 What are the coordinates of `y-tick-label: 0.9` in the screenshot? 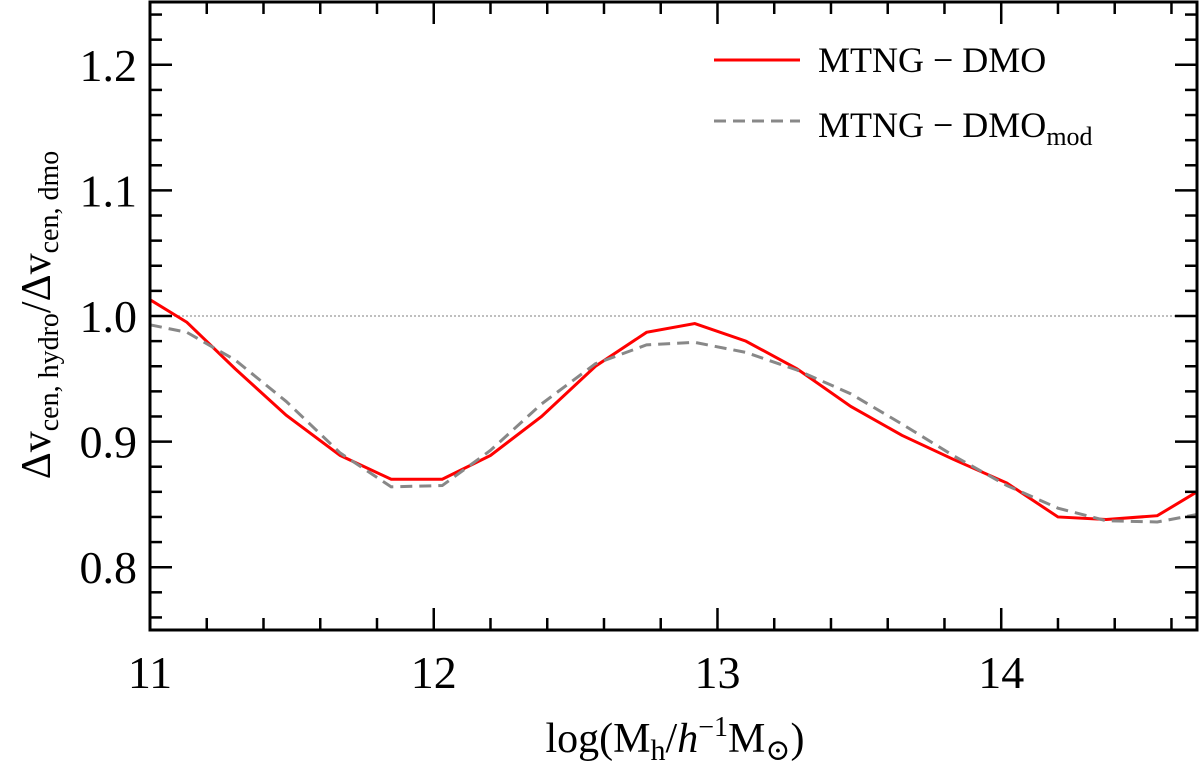 It's located at (109, 442).